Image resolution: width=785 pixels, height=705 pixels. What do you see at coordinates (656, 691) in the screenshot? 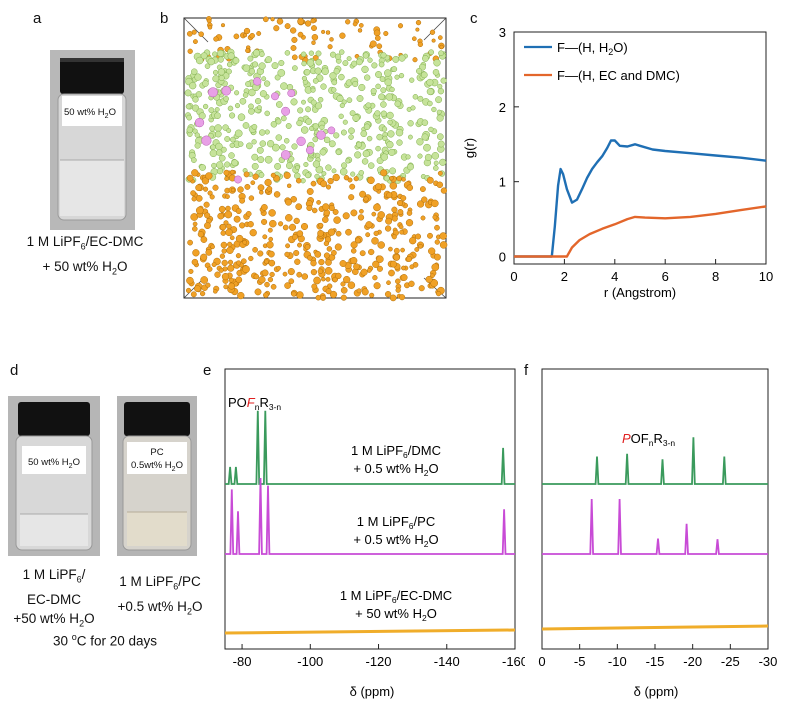
I see `f-xlabel: δ (ppm)` at bounding box center [656, 691].